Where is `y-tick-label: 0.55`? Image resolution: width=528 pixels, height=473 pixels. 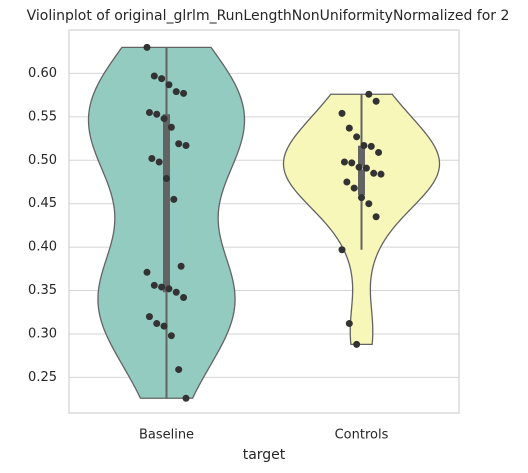
y-tick-label: 0.55 is located at coordinates (42, 116).